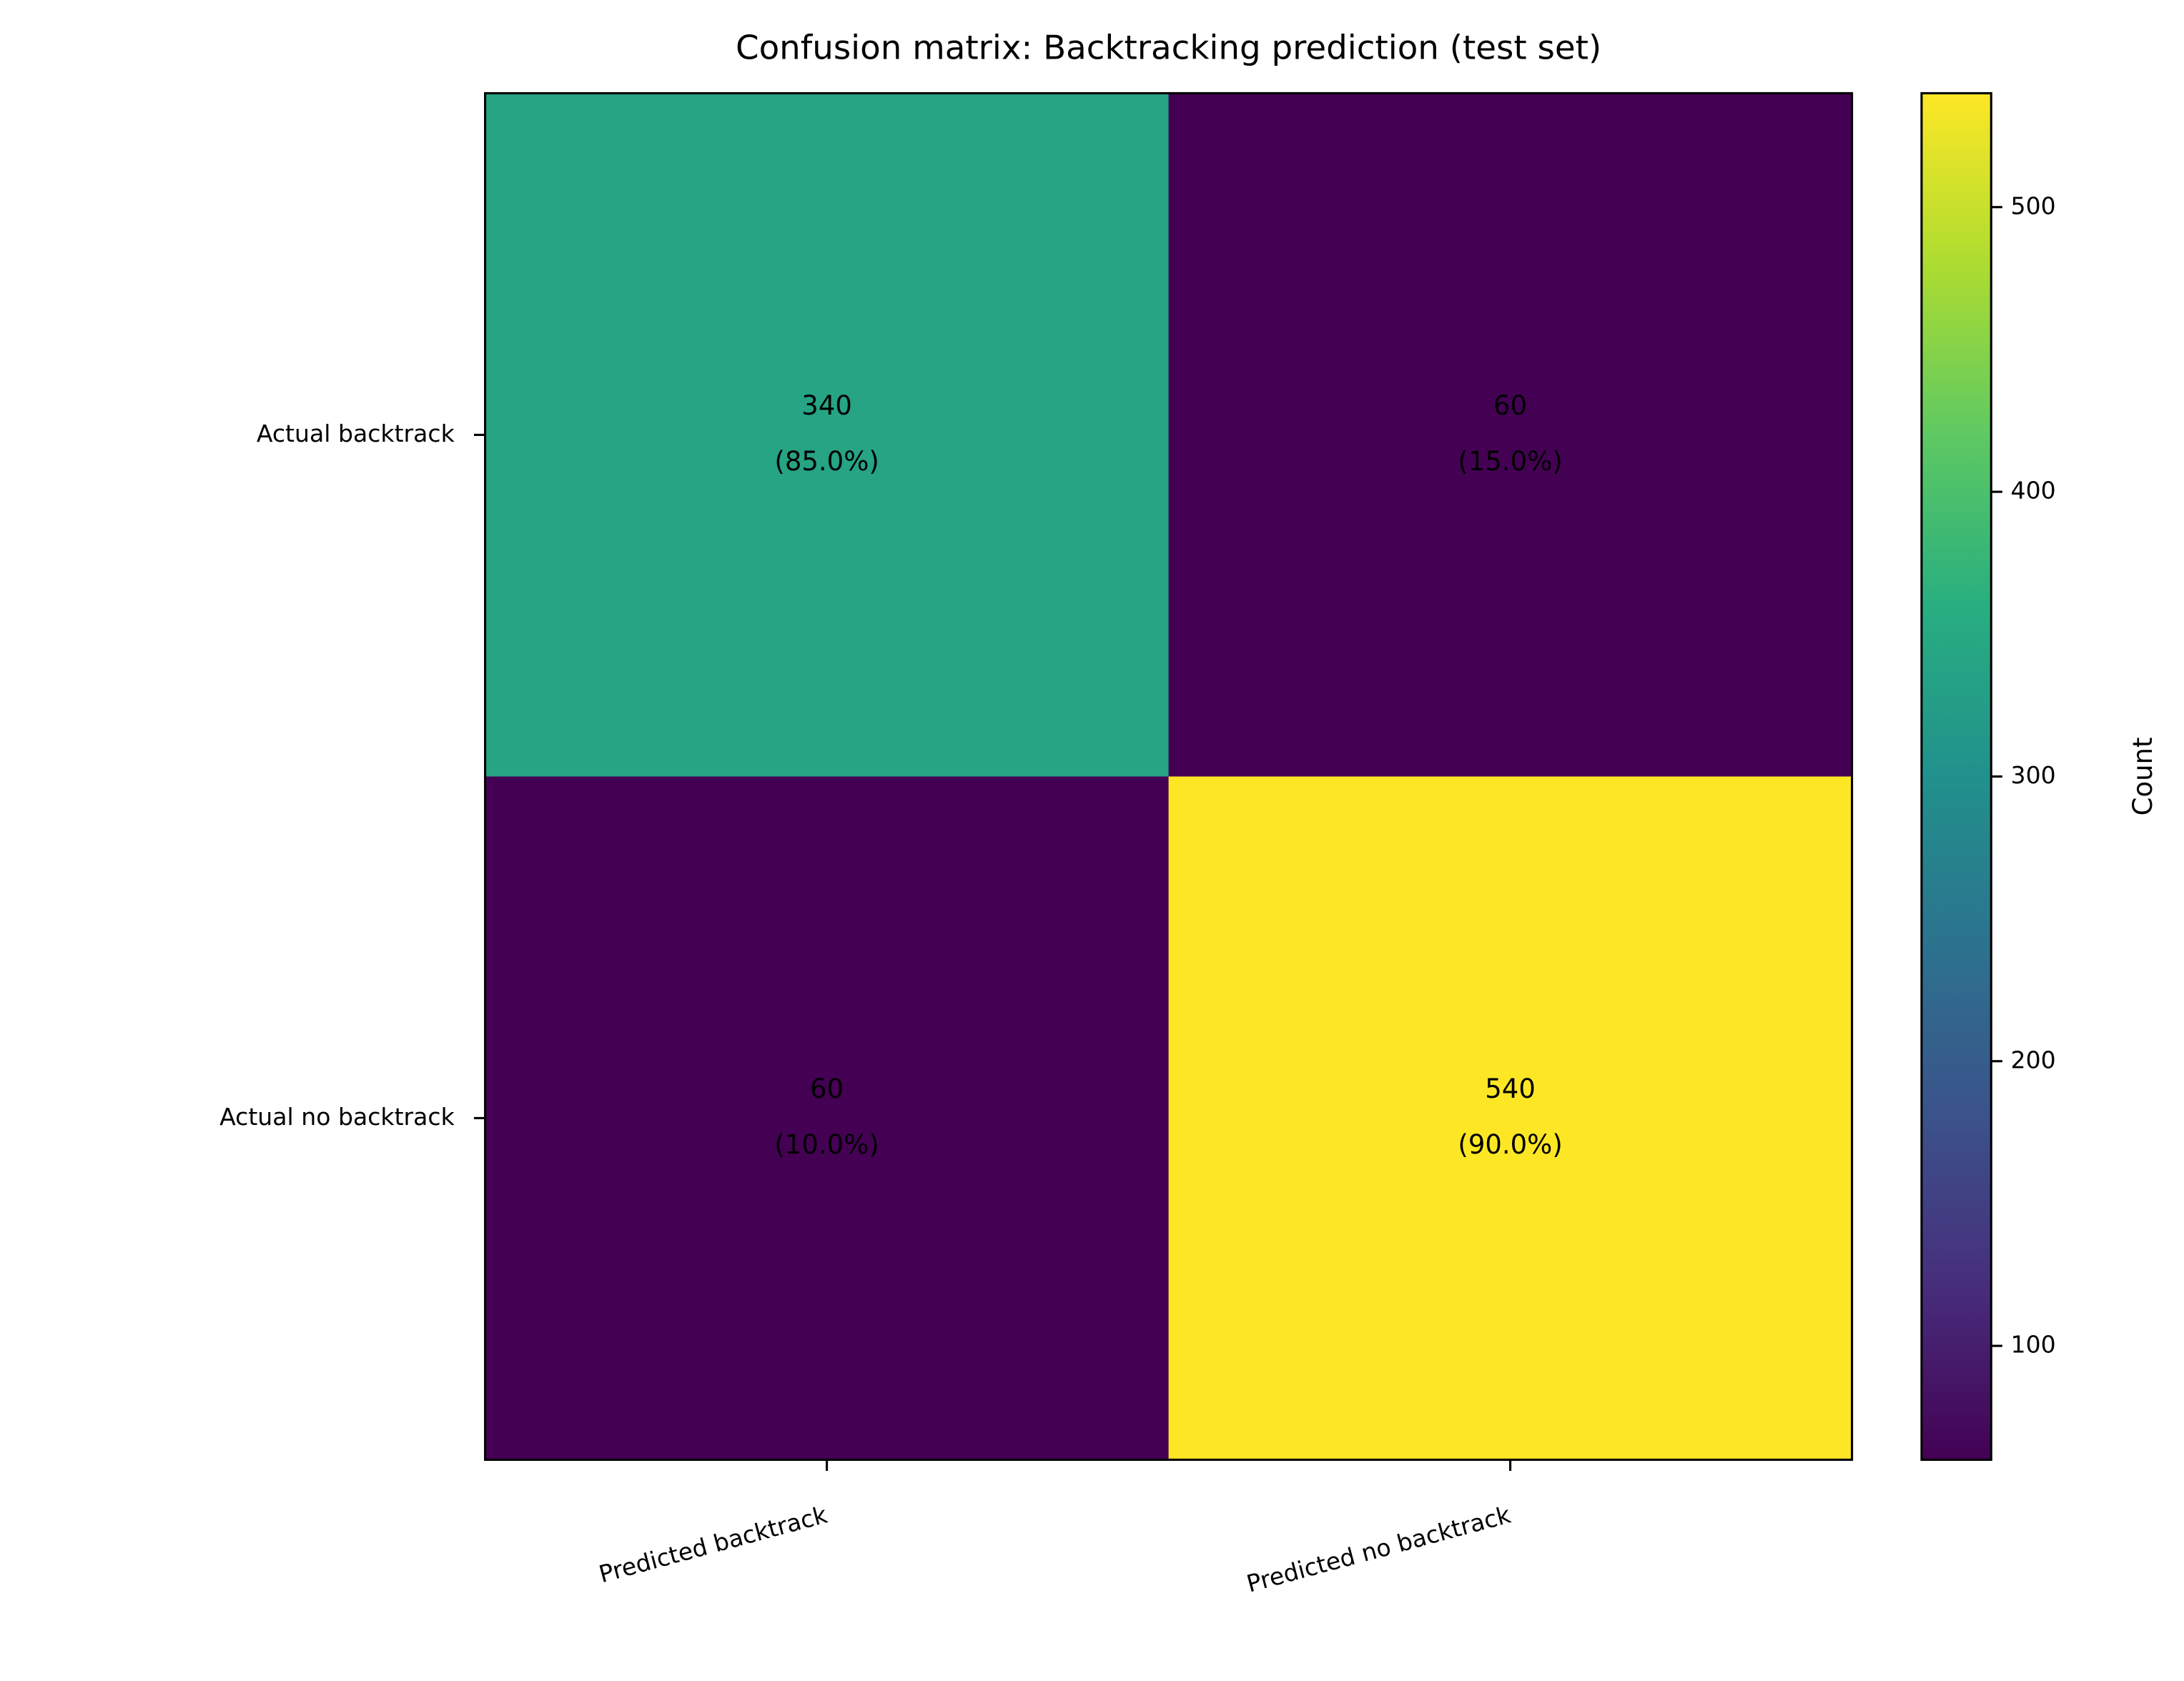  What do you see at coordinates (1511, 1088) in the screenshot?
I see `cell-count-label: 540` at bounding box center [1511, 1088].